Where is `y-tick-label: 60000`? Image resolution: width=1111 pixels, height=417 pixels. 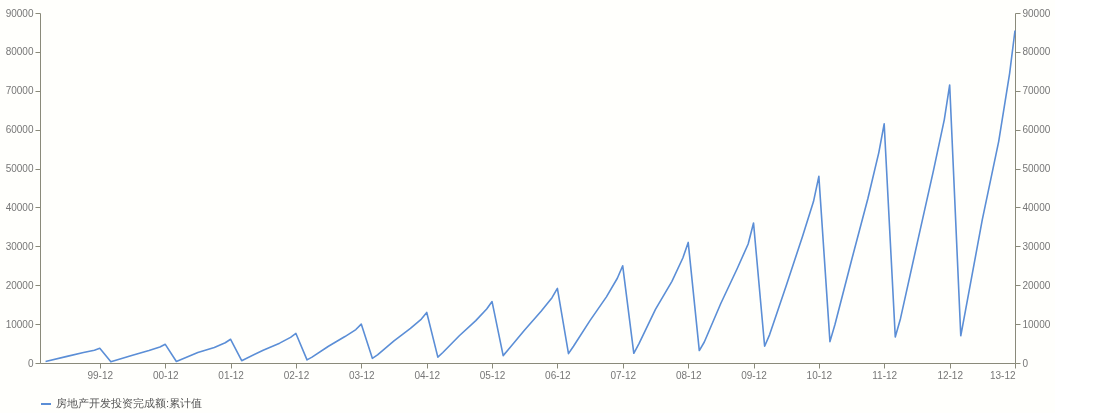 y-tick-label: 60000 is located at coordinates (19, 130).